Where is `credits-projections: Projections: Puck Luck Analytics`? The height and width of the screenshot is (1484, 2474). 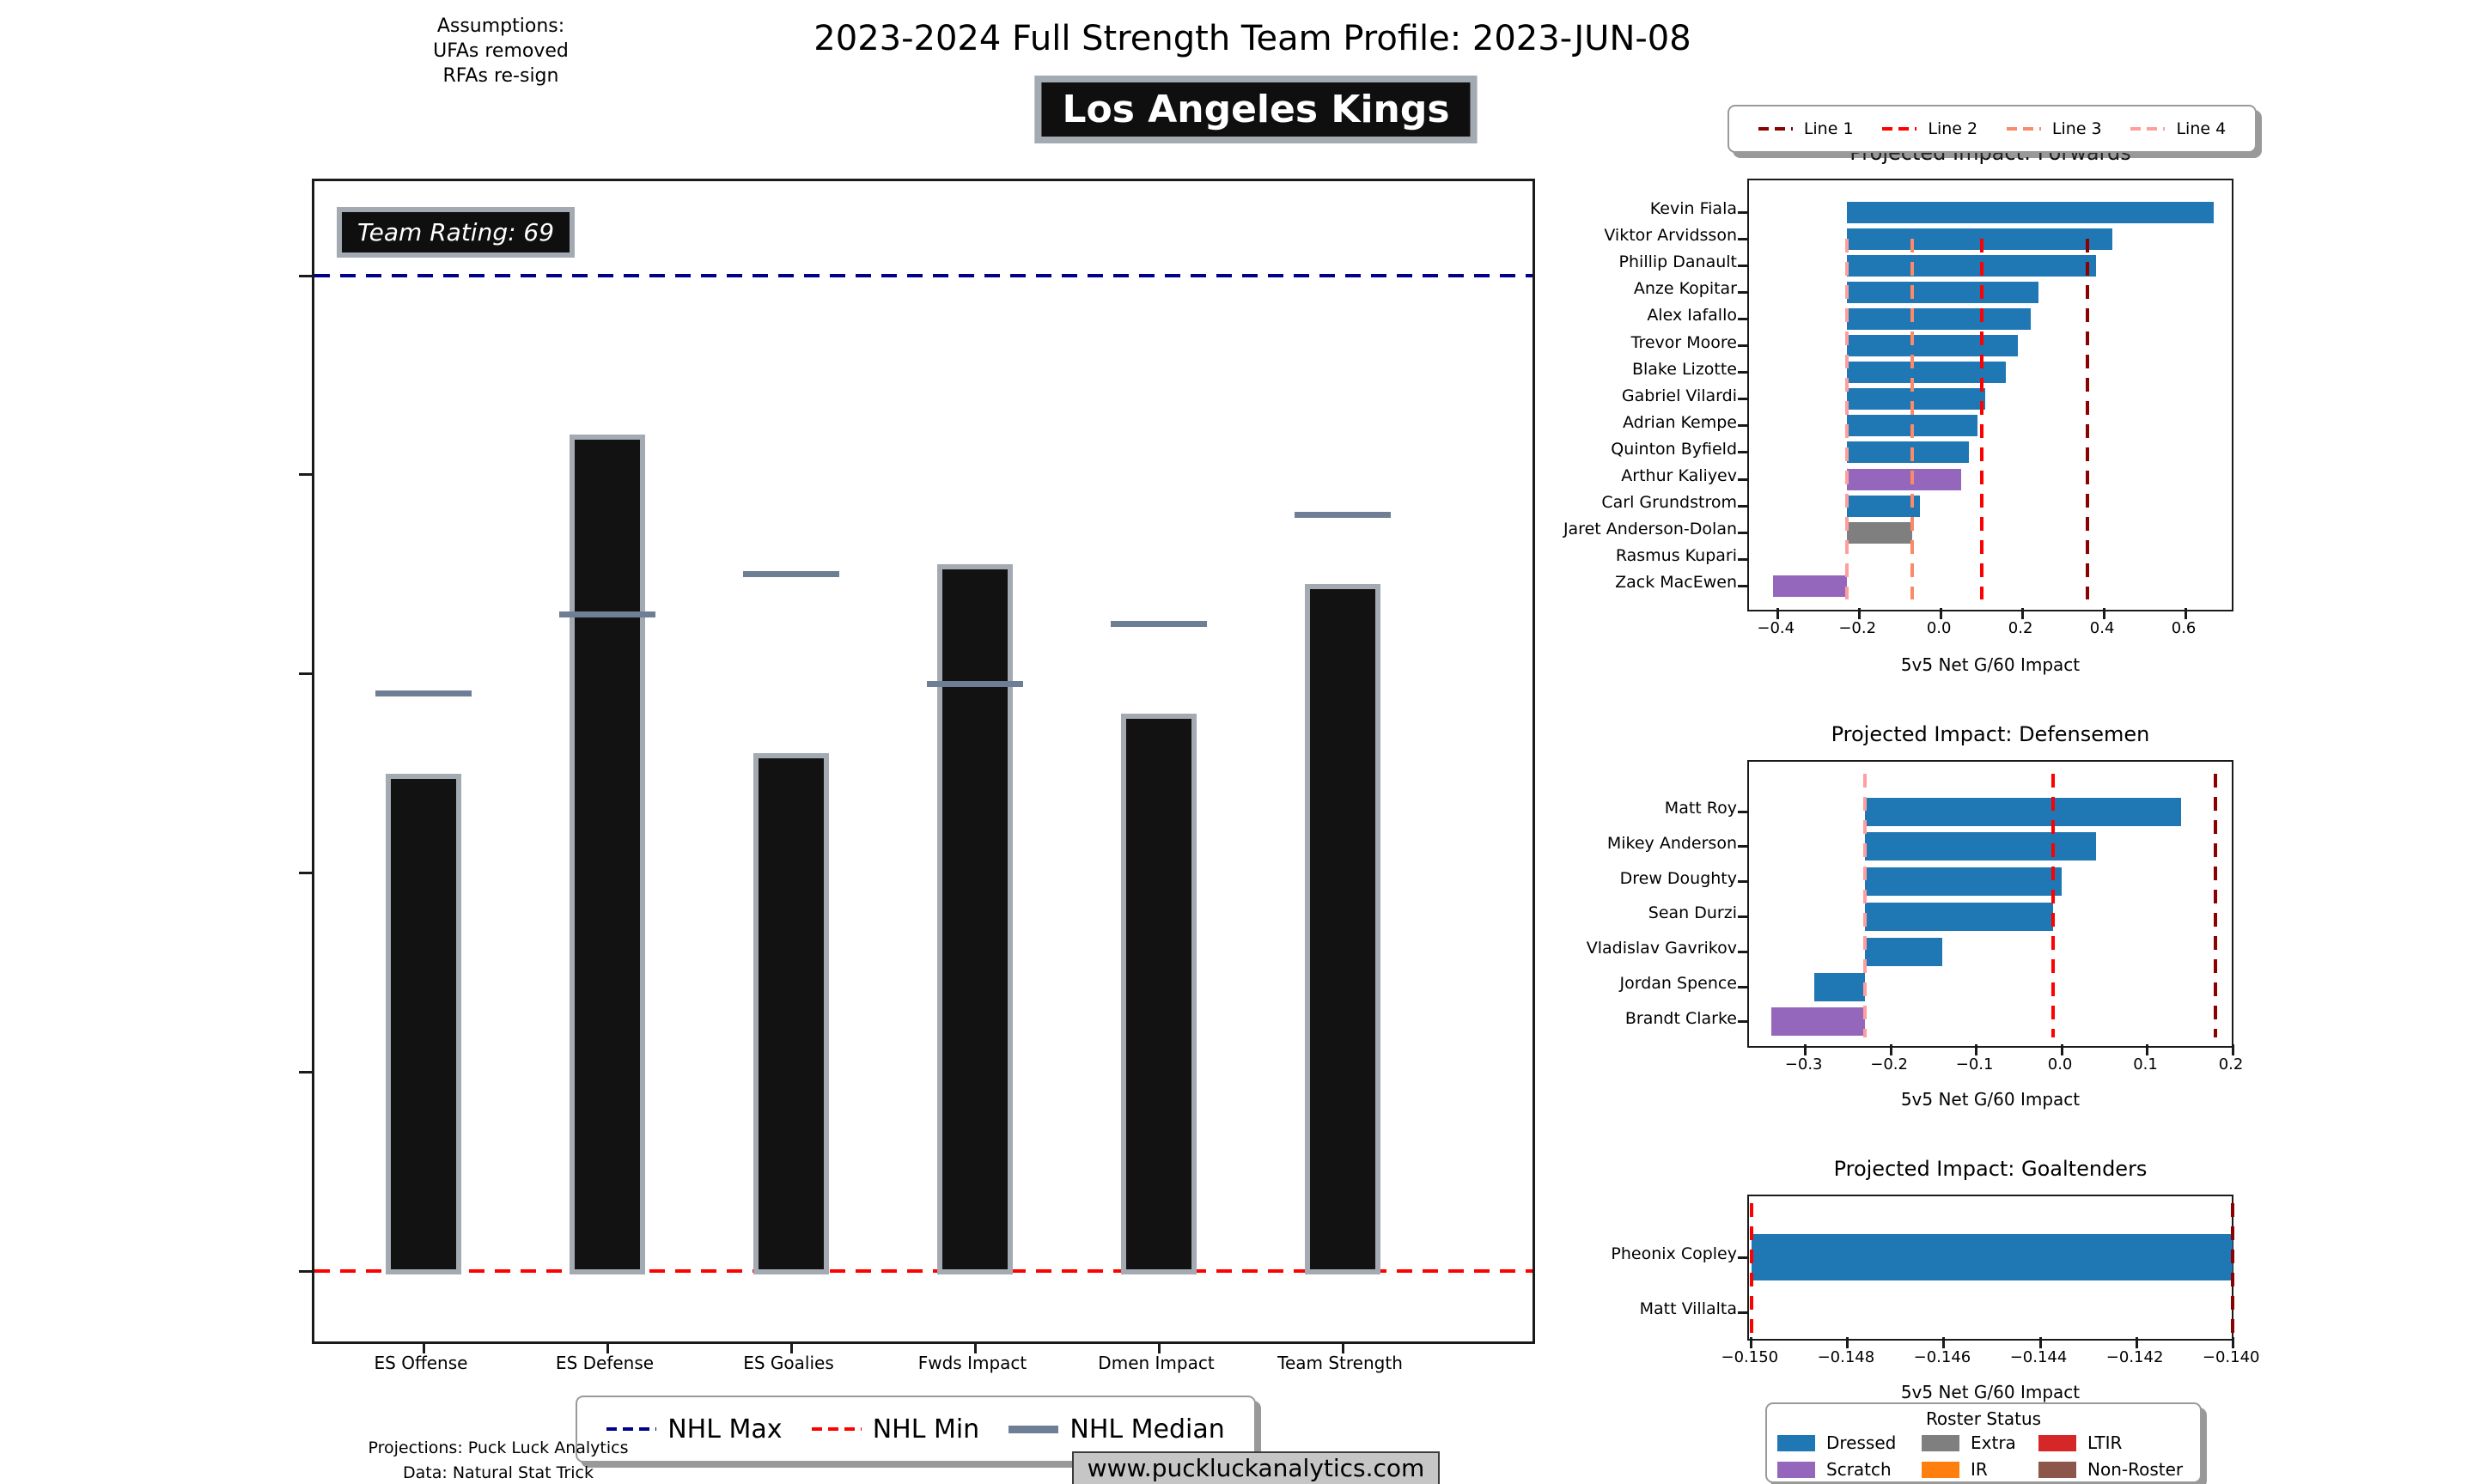 credits-projections: Projections: Puck Luck Analytics is located at coordinates (498, 1447).